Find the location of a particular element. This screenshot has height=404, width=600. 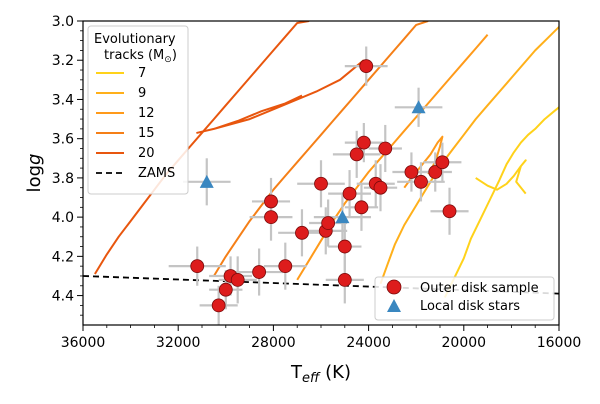

track-legend-title-main: tracks (M is located at coordinates (134, 55).